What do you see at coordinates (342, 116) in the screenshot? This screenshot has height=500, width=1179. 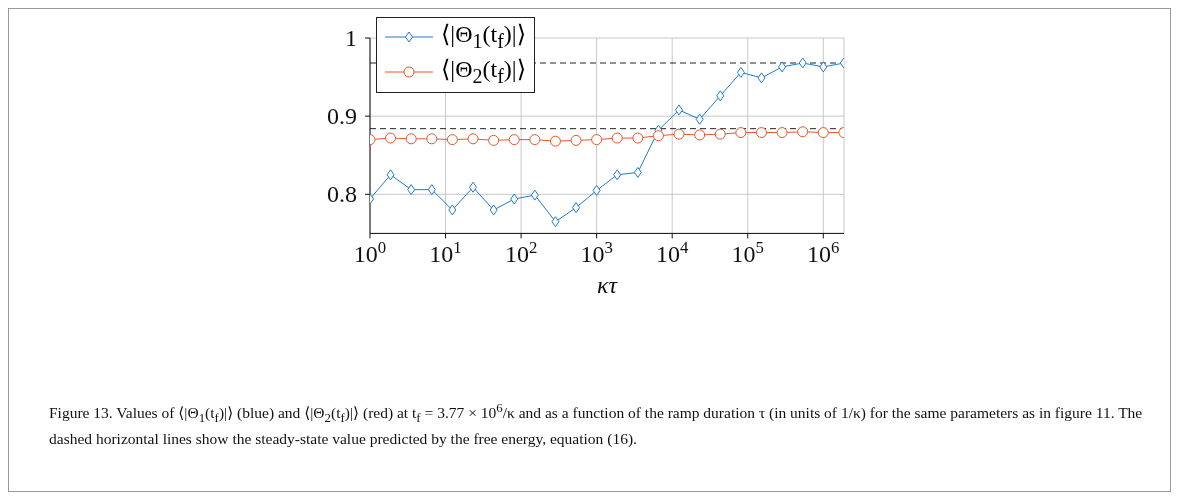 I see `y-tick-label: 0.9` at bounding box center [342, 116].